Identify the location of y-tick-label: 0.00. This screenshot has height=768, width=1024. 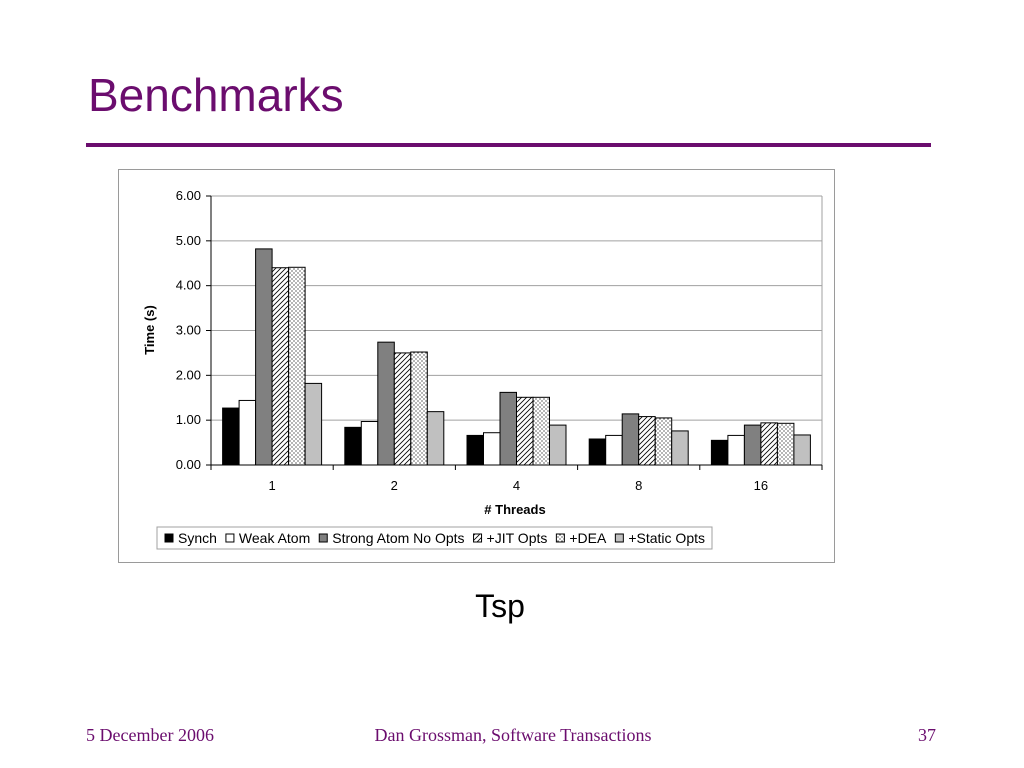
(188, 464).